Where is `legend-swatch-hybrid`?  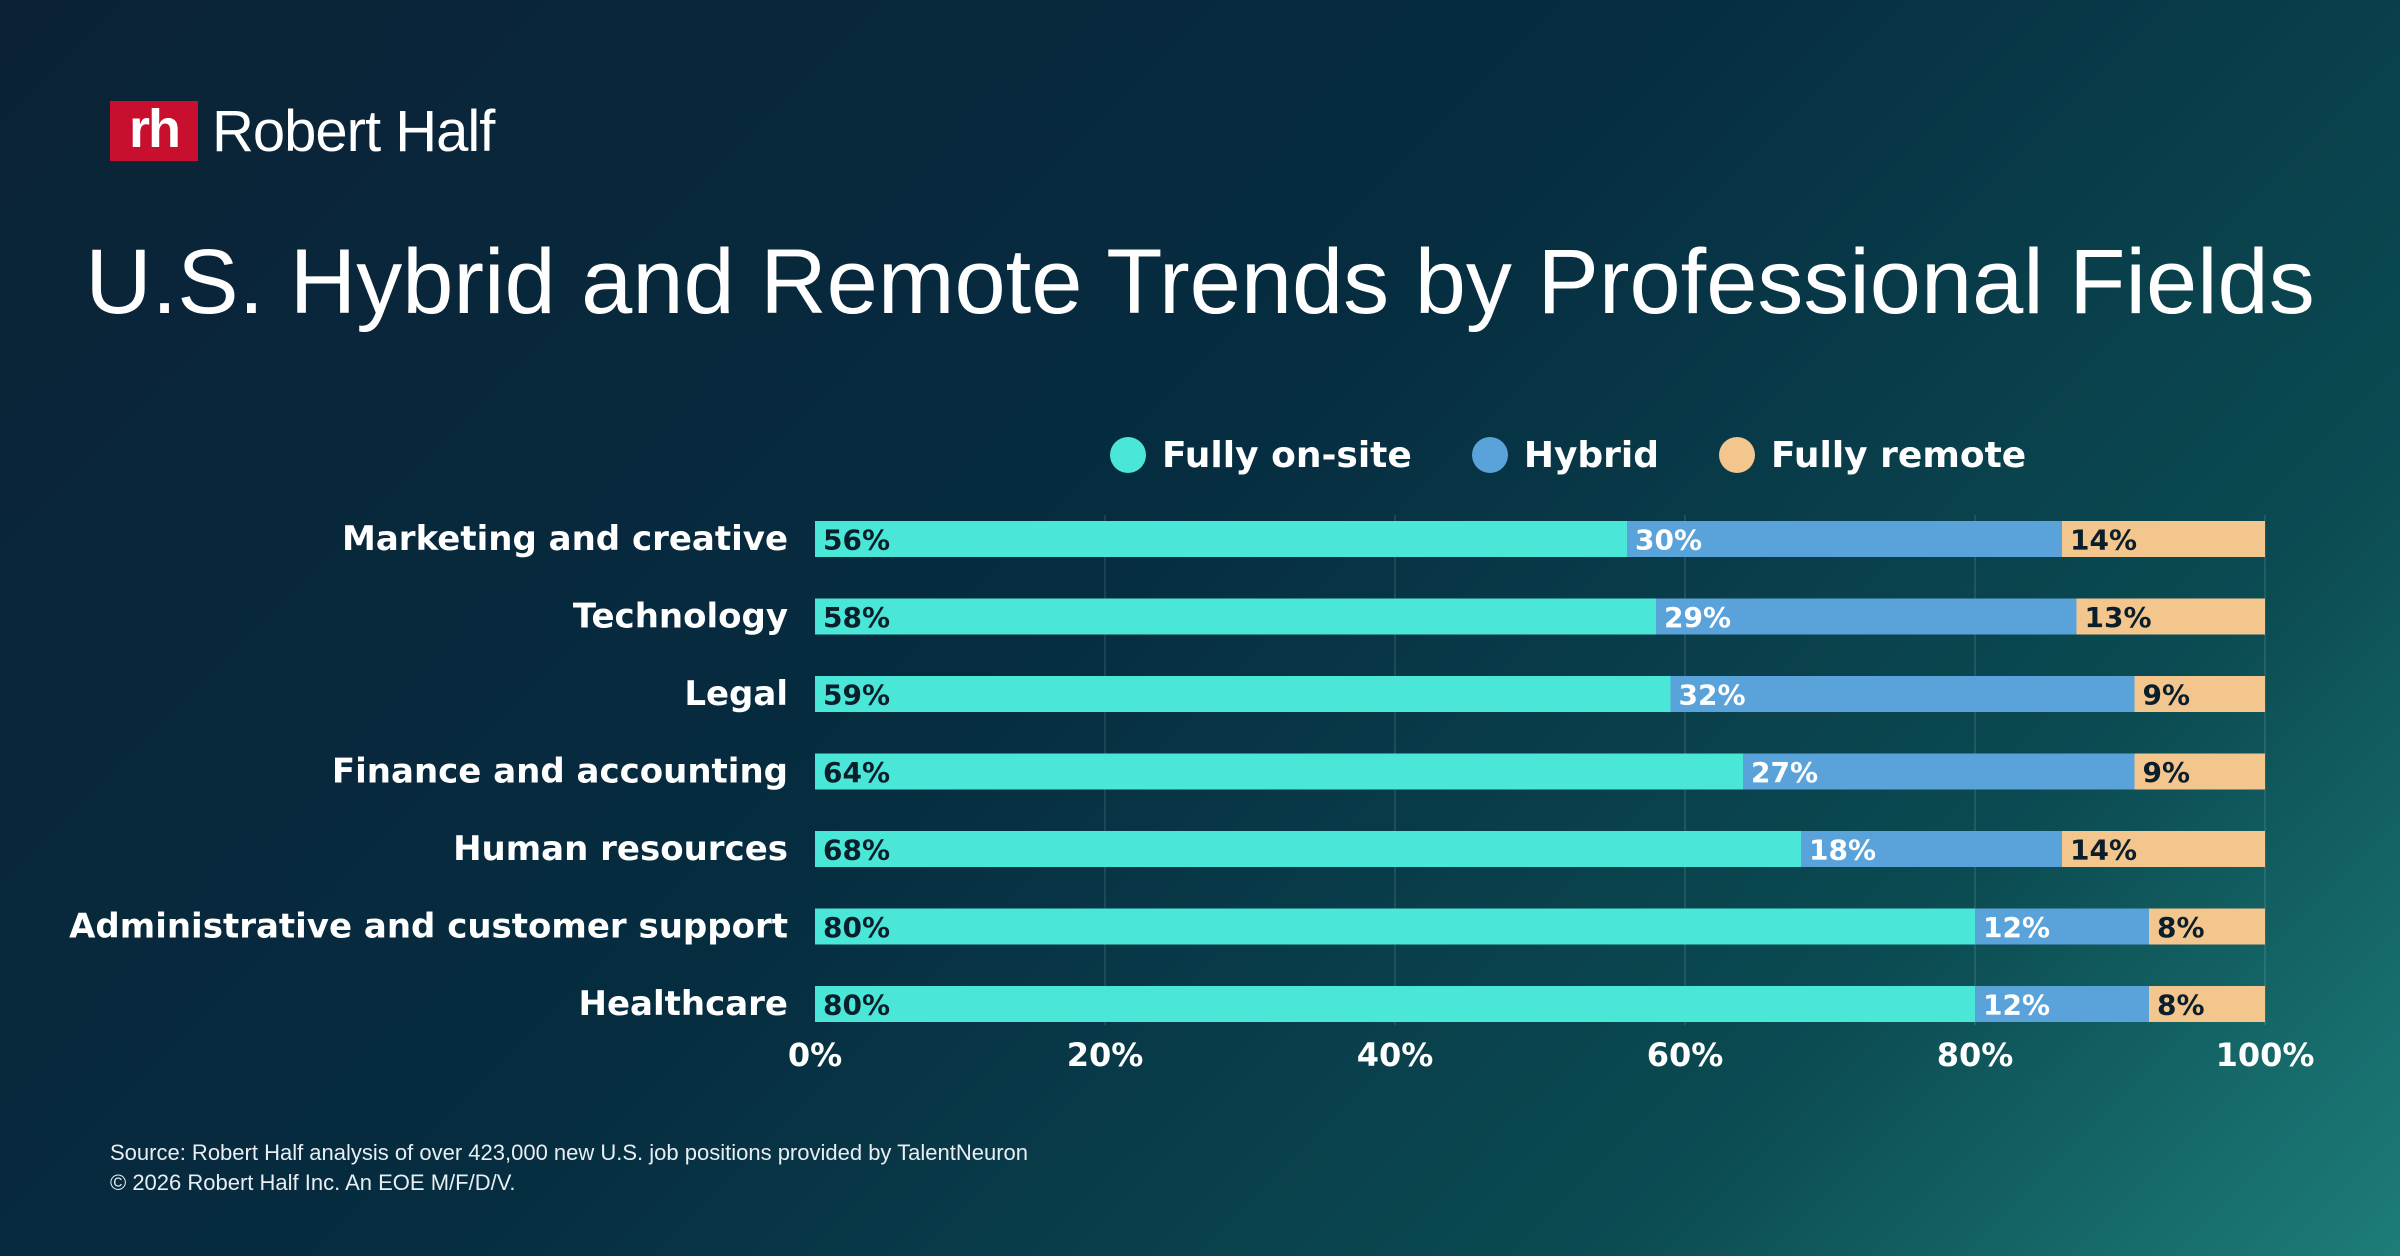
legend-swatch-hybrid is located at coordinates (1489, 455).